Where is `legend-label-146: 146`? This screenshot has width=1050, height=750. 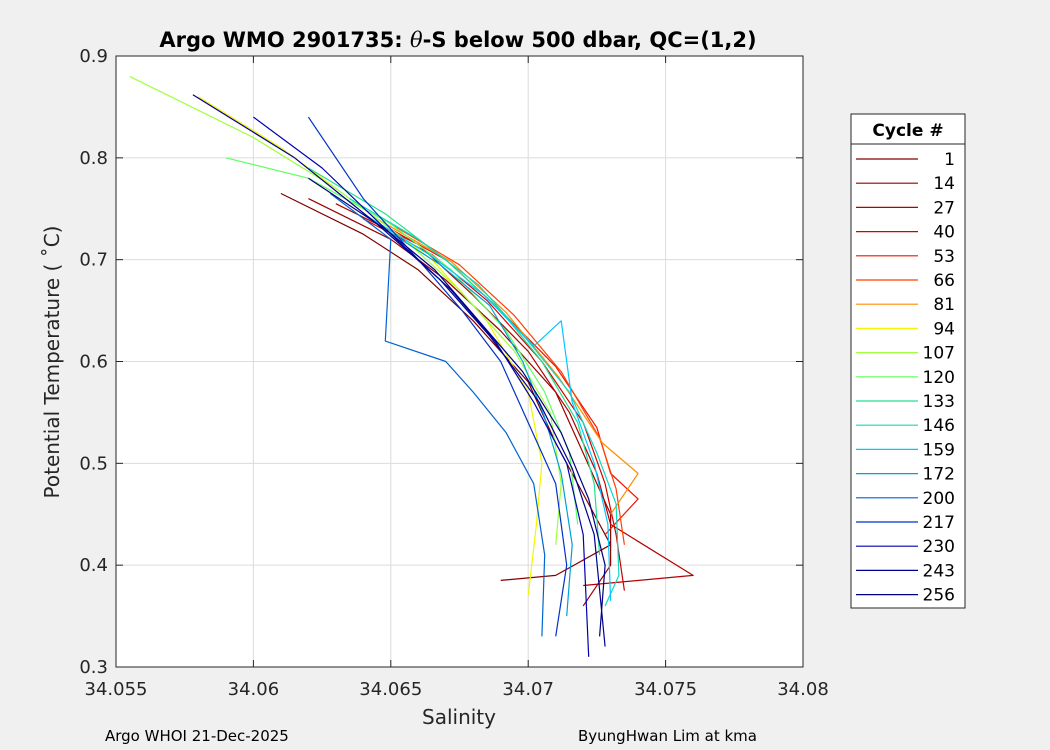
legend-label-146: 146 is located at coordinates (939, 426).